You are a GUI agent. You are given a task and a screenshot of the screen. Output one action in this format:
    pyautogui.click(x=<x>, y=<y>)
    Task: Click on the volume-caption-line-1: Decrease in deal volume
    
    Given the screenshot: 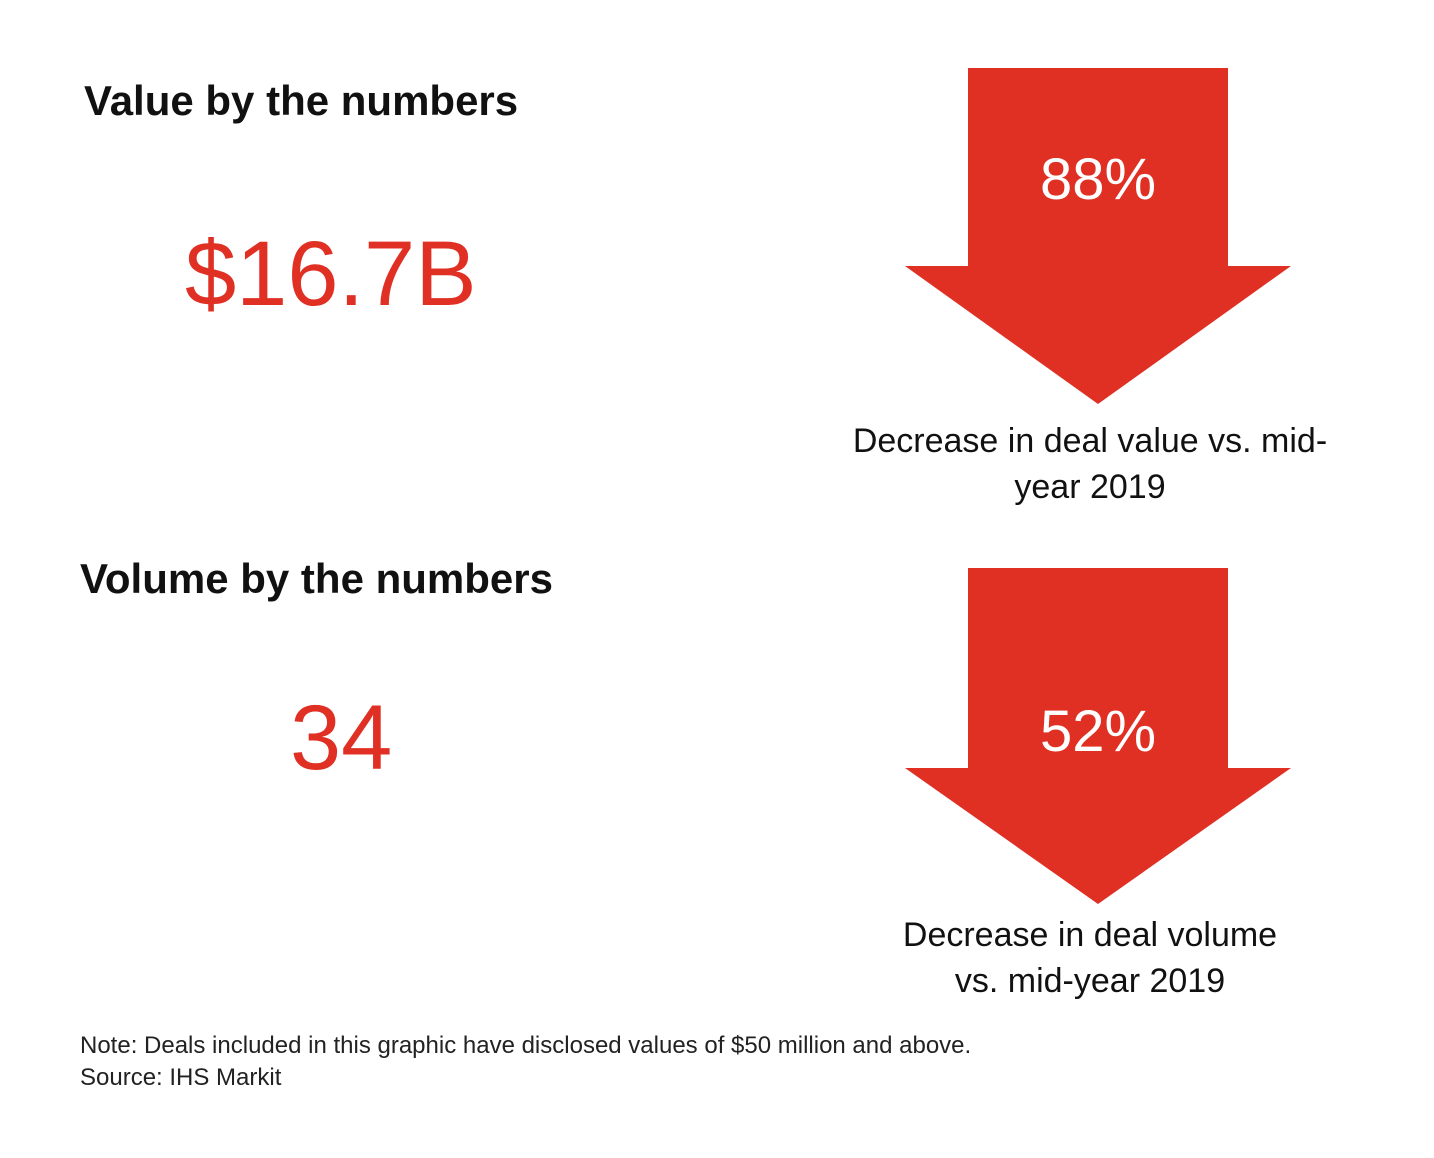 What is the action you would take?
    pyautogui.click(x=1090, y=935)
    